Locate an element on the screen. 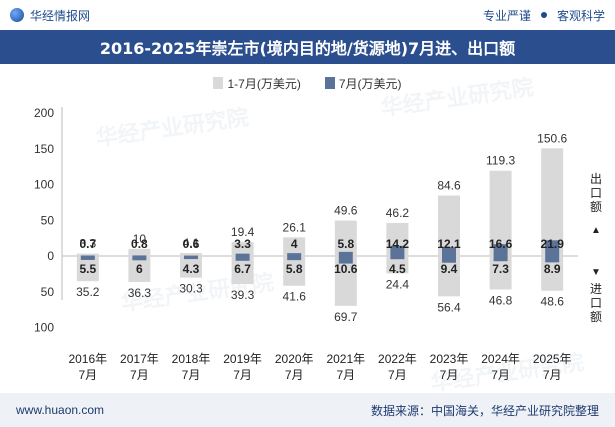 This screenshot has width=615, height=427. y-tick-label: 200 is located at coordinates (44, 113).